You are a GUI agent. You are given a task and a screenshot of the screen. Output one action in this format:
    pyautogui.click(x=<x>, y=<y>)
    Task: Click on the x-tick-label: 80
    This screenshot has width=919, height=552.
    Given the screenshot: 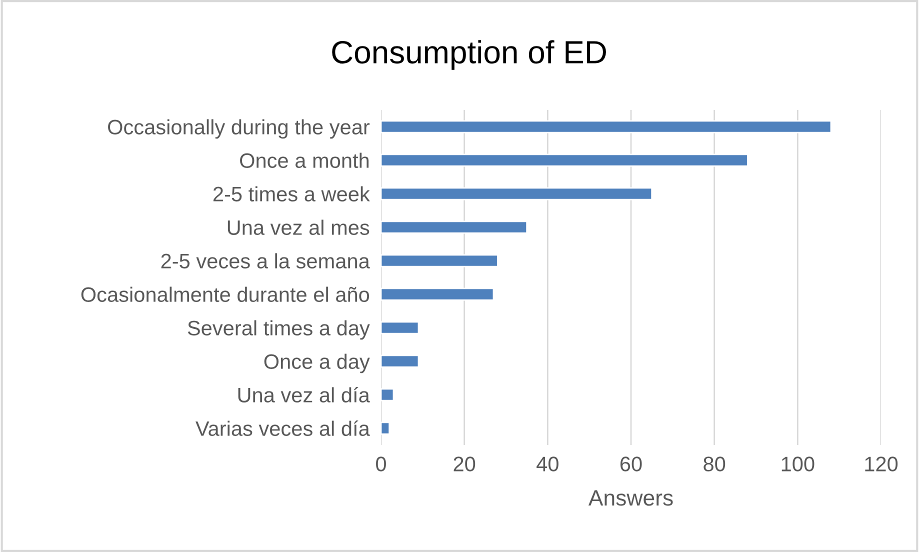 What is the action you would take?
    pyautogui.click(x=715, y=464)
    